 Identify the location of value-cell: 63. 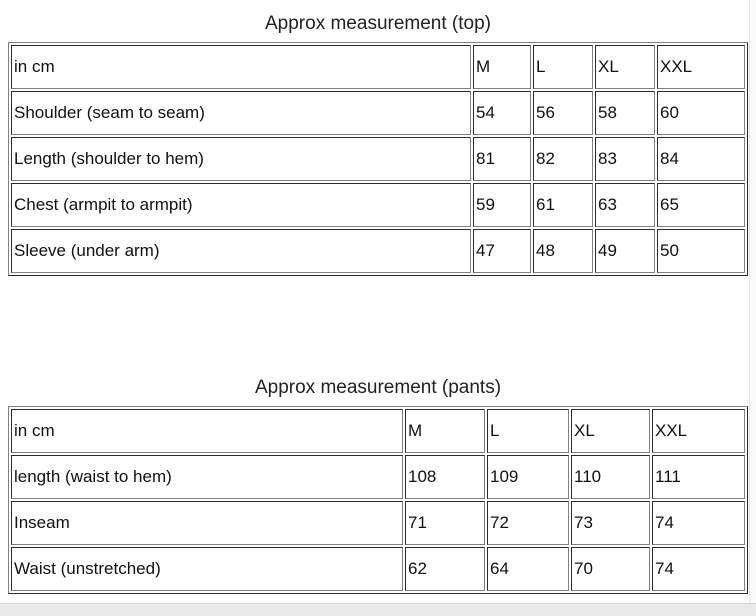
(625, 205).